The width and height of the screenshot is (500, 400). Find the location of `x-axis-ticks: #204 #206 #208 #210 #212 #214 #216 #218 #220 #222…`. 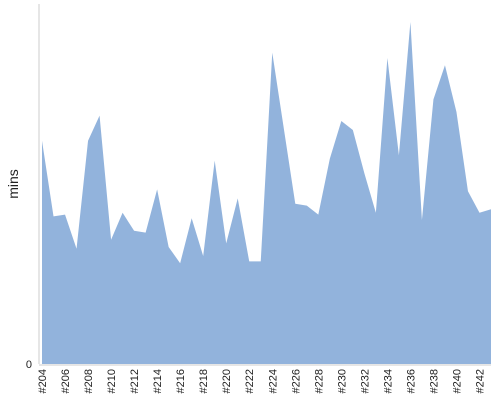

x-axis-ticks: #204 #206 #208 #210 #212 #214 #216 #218 #220 #222… is located at coordinates (261, 381).